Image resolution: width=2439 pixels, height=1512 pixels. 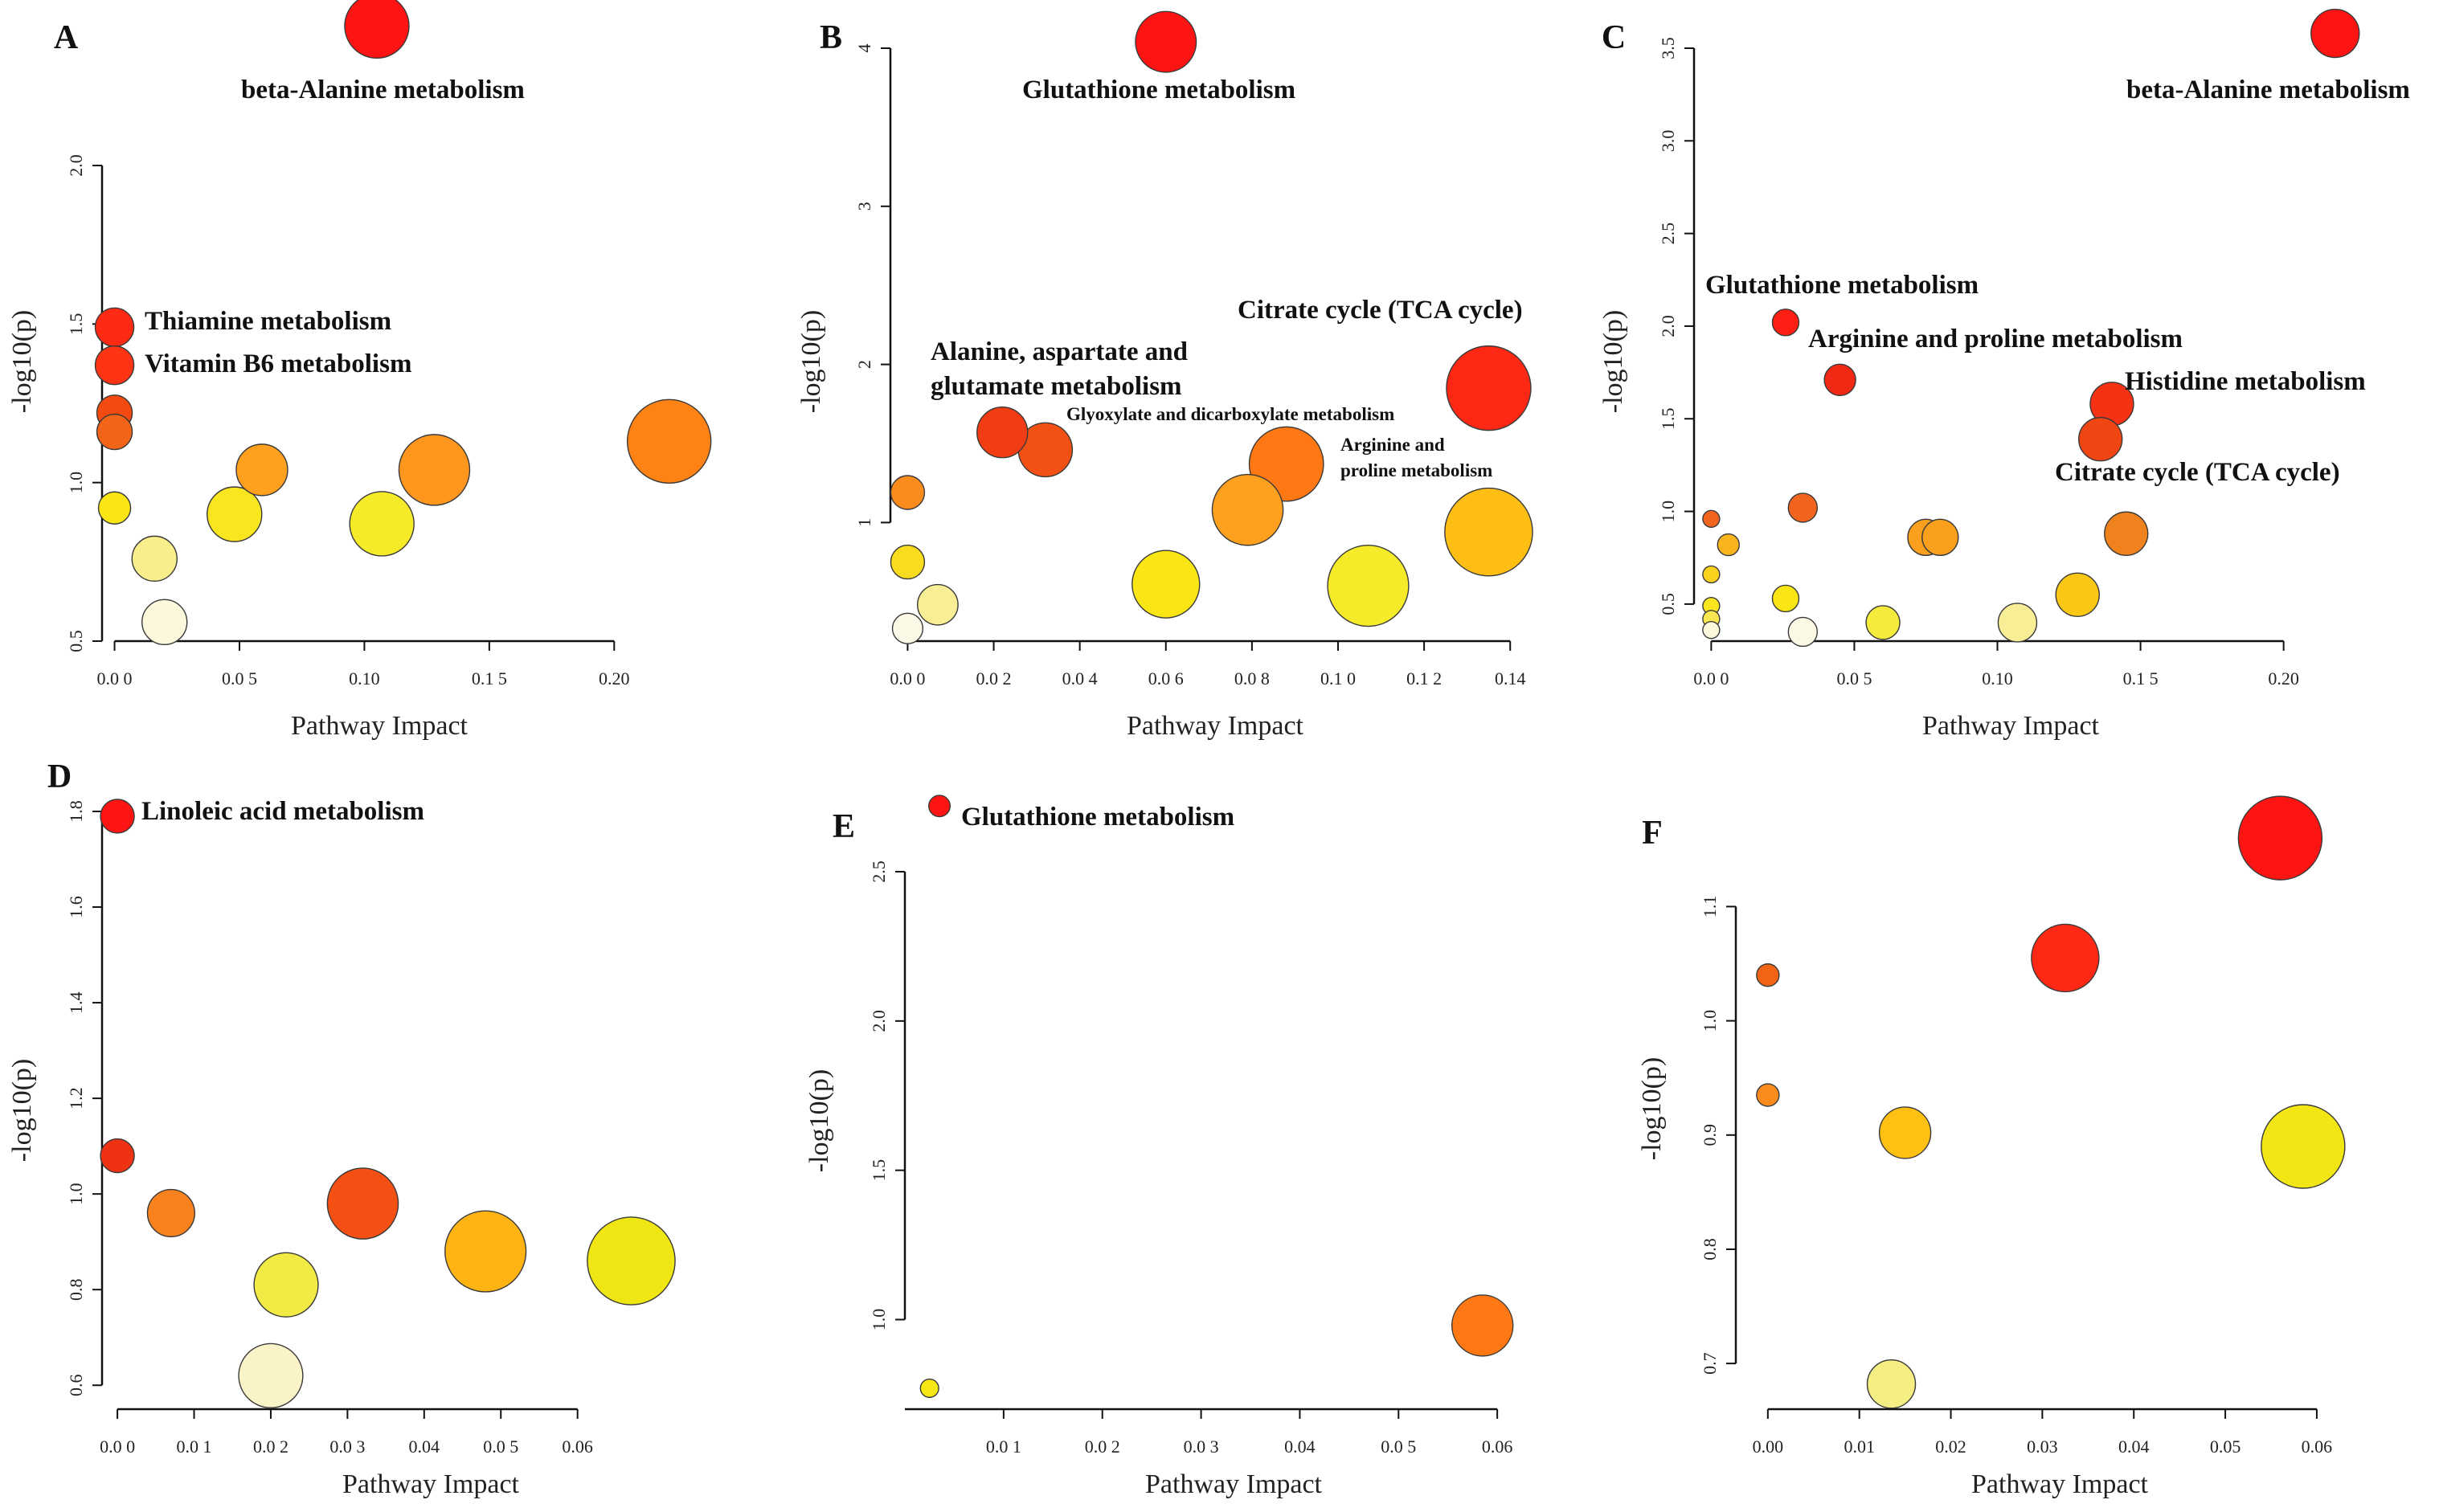 I want to click on x-tick-label: 0.05, so click(x=2225, y=1446).